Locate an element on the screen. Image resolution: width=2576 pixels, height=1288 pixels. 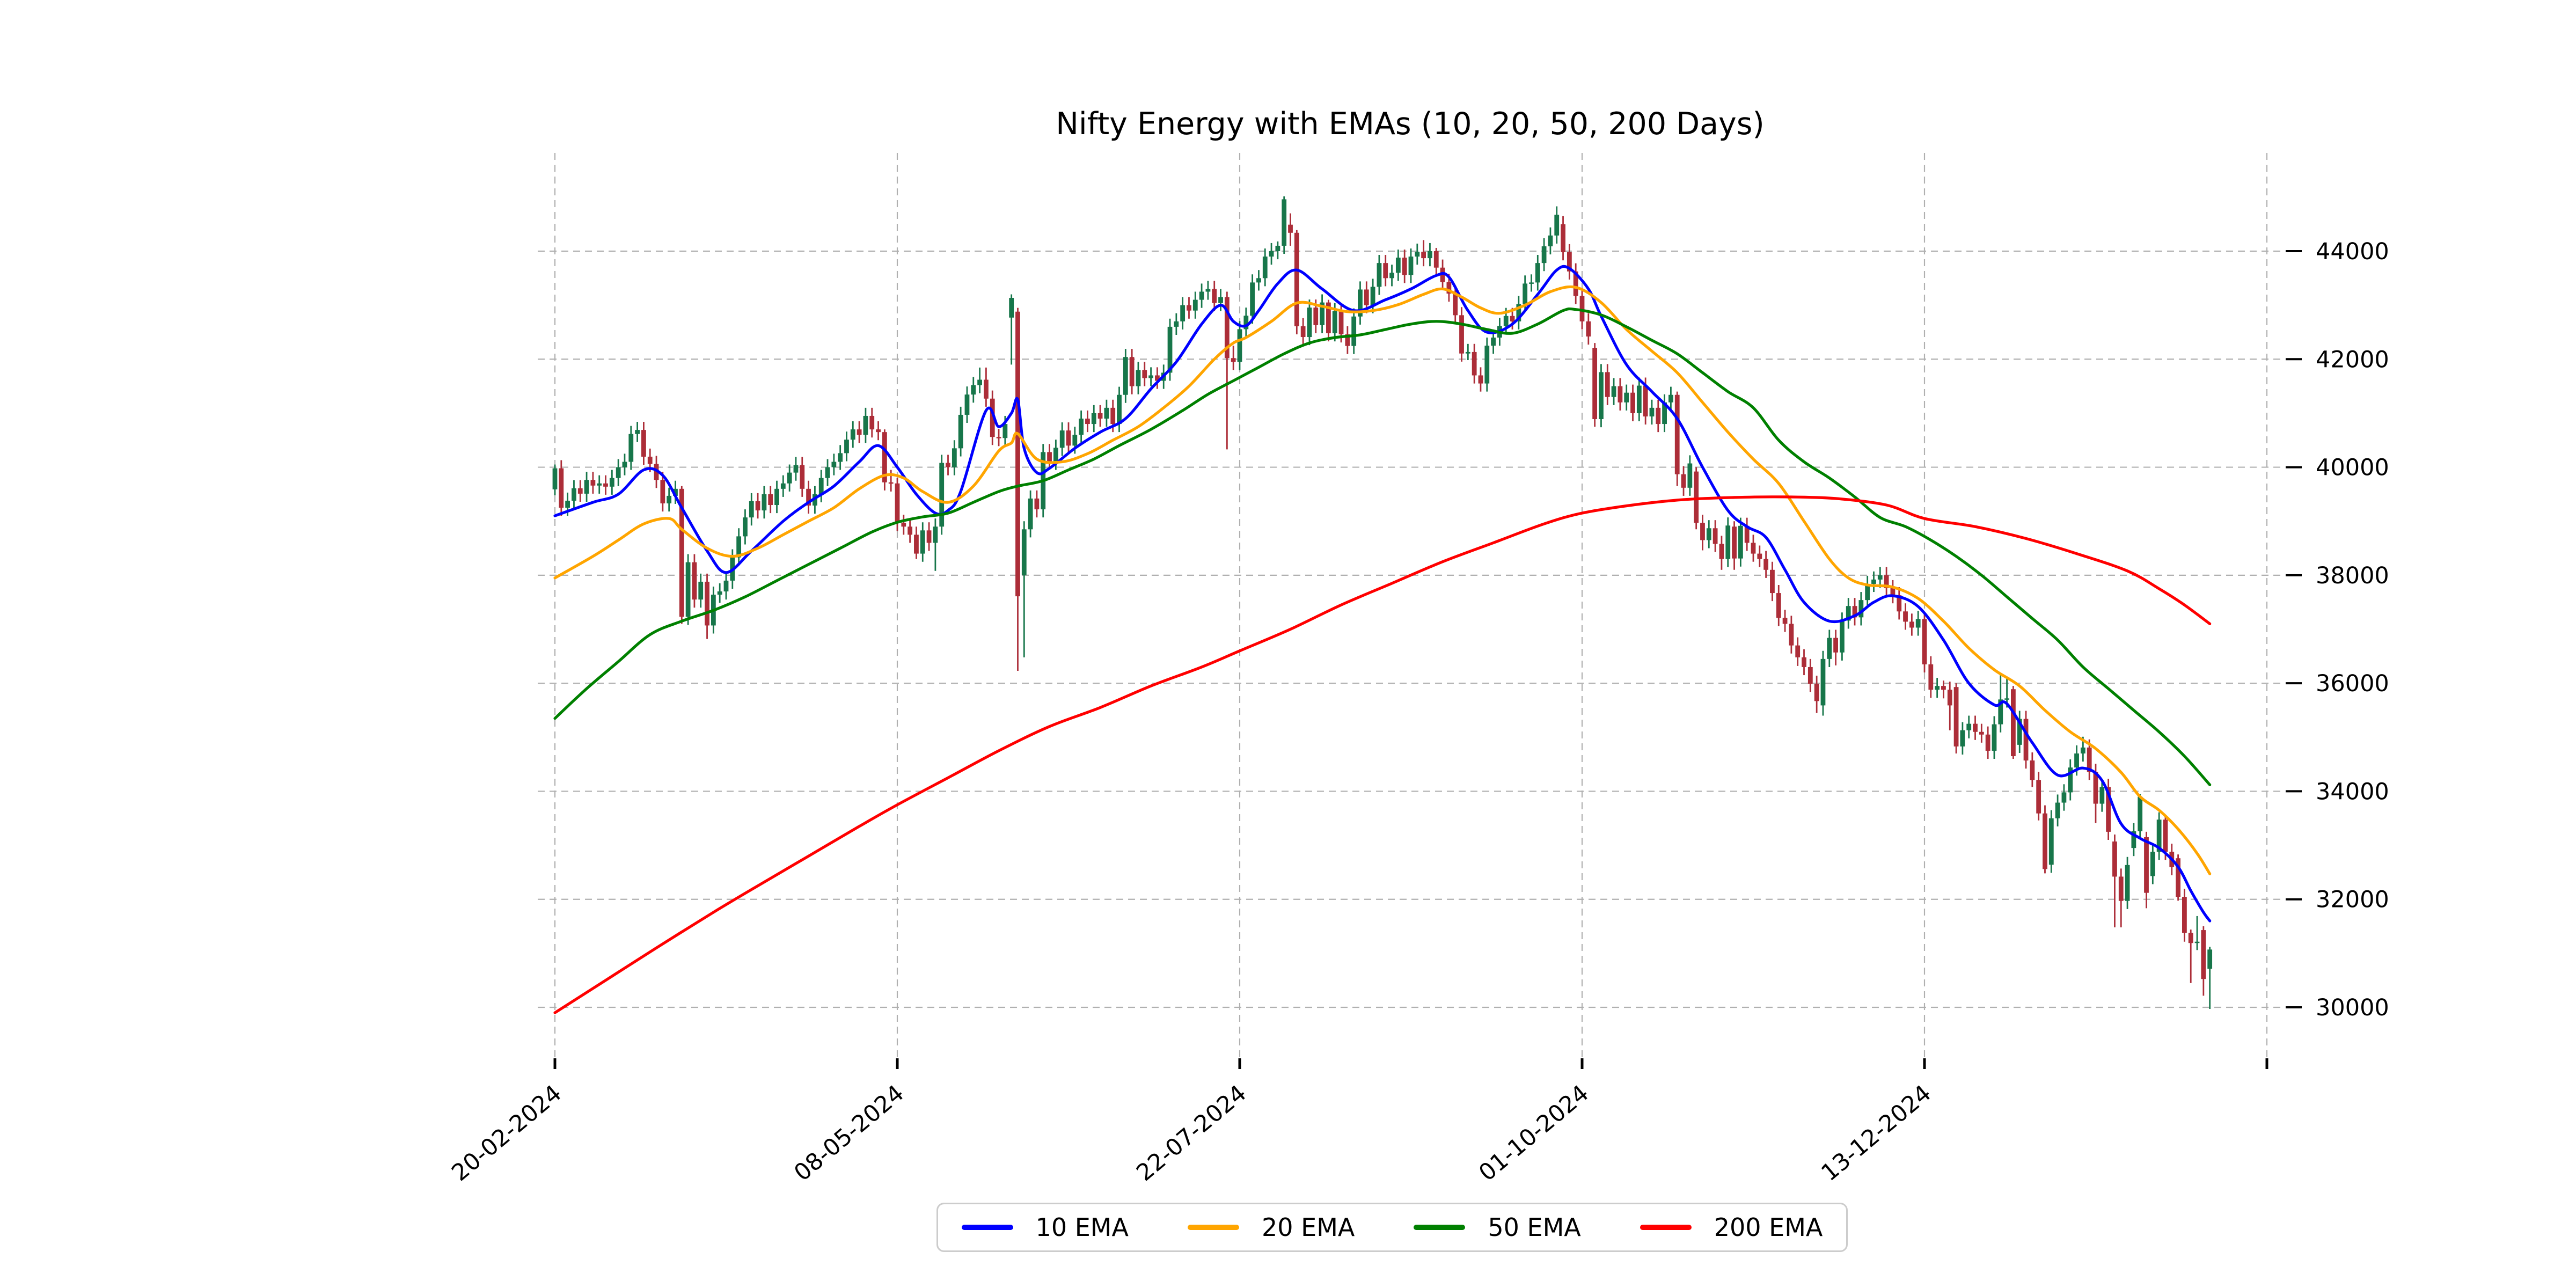
y-tick-label: 44000 is located at coordinates (2352, 251).